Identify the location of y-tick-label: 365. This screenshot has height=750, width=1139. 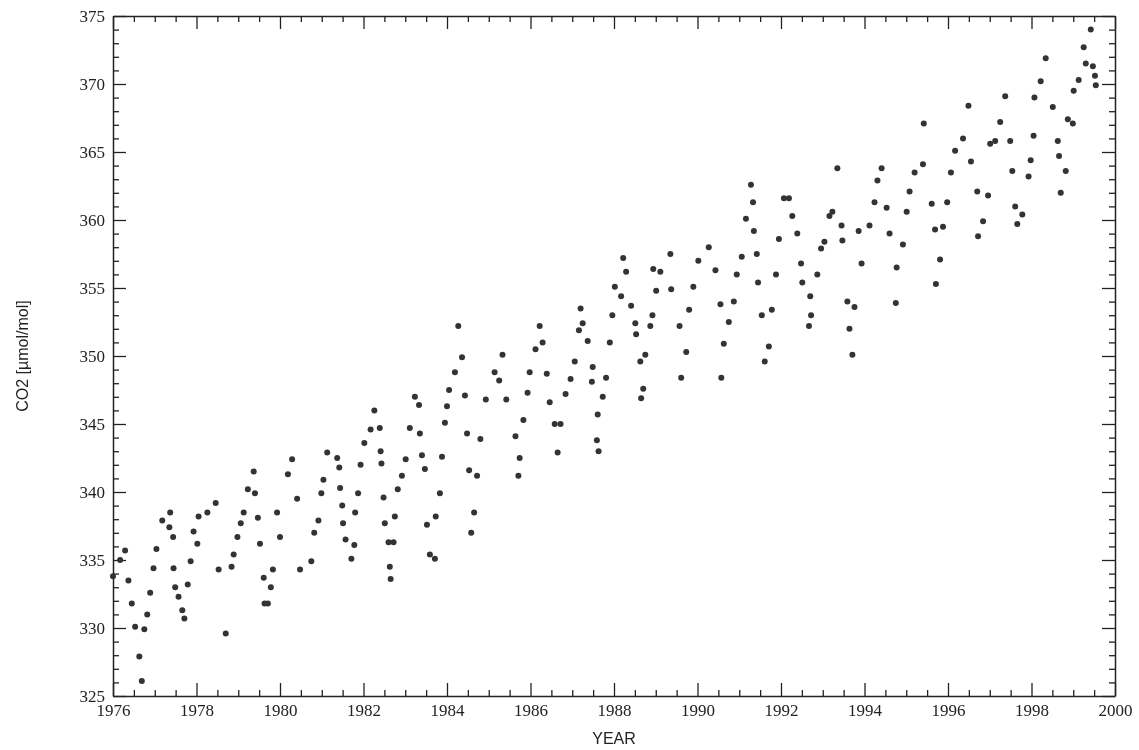
(92, 152).